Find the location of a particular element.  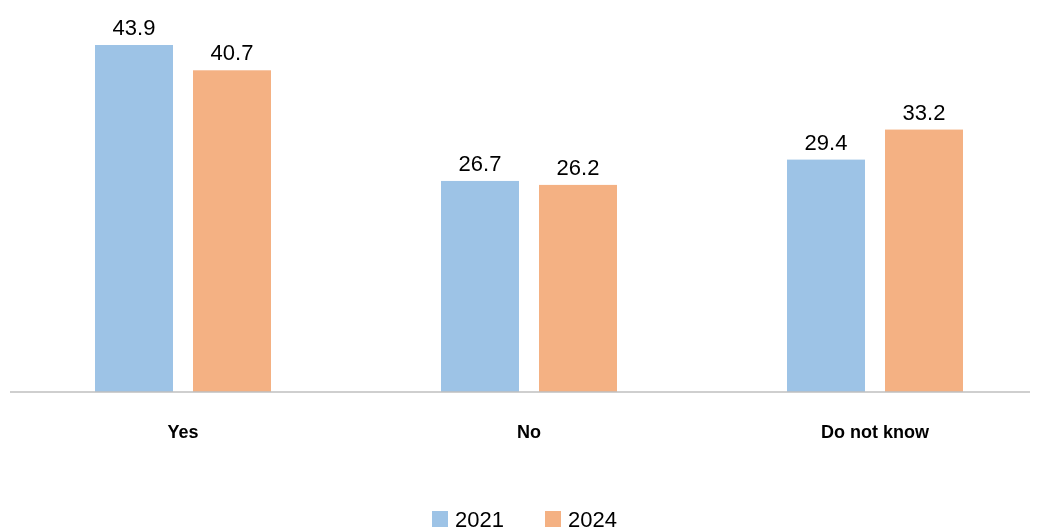

x-tick-label: Yes is located at coordinates (183, 432).